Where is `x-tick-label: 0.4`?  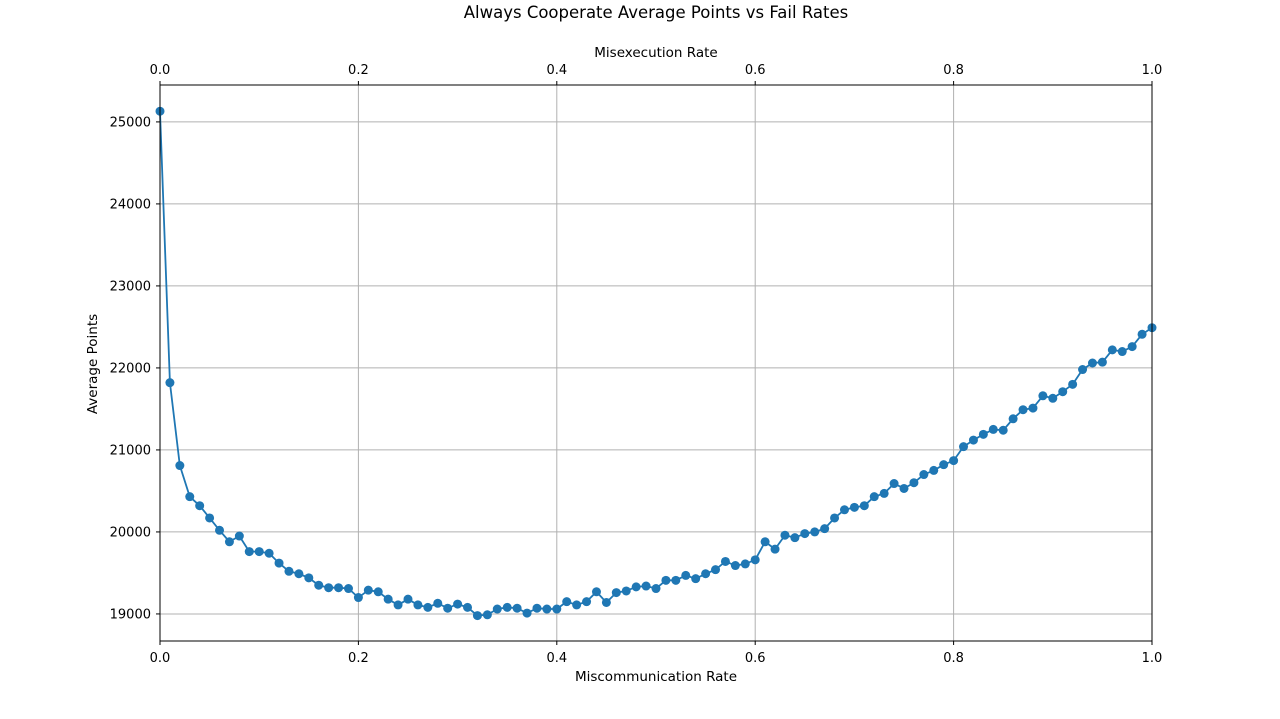 x-tick-label: 0.4 is located at coordinates (556, 658).